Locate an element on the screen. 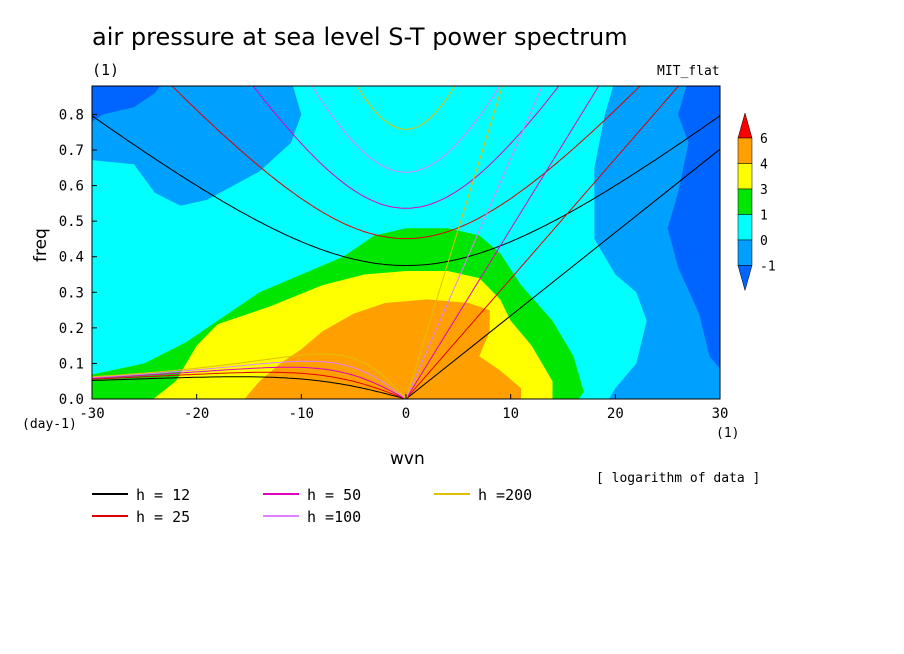  colorbar-label: 0 is located at coordinates (764, 241).